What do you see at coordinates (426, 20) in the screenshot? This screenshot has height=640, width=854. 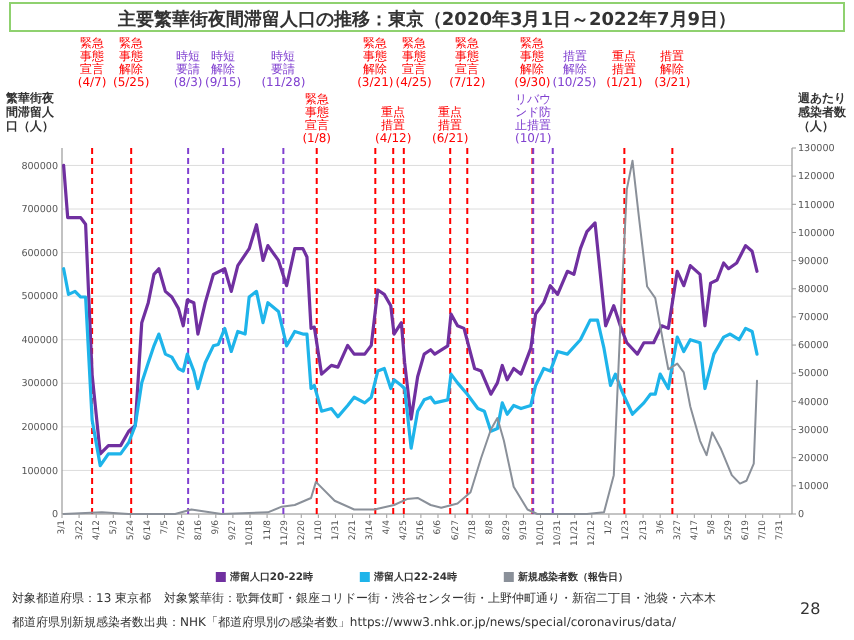 I see `chart-title: 主要繁華街夜間滞留人口の推移：東京（2020年3月1日～2022年7月9日）` at bounding box center [426, 20].